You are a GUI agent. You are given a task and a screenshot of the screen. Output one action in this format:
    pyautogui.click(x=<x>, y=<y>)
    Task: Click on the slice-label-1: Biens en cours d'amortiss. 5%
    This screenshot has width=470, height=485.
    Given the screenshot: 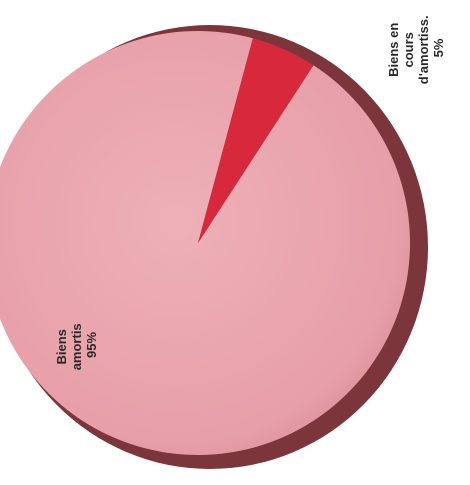 What is the action you would take?
    pyautogui.click(x=416, y=48)
    